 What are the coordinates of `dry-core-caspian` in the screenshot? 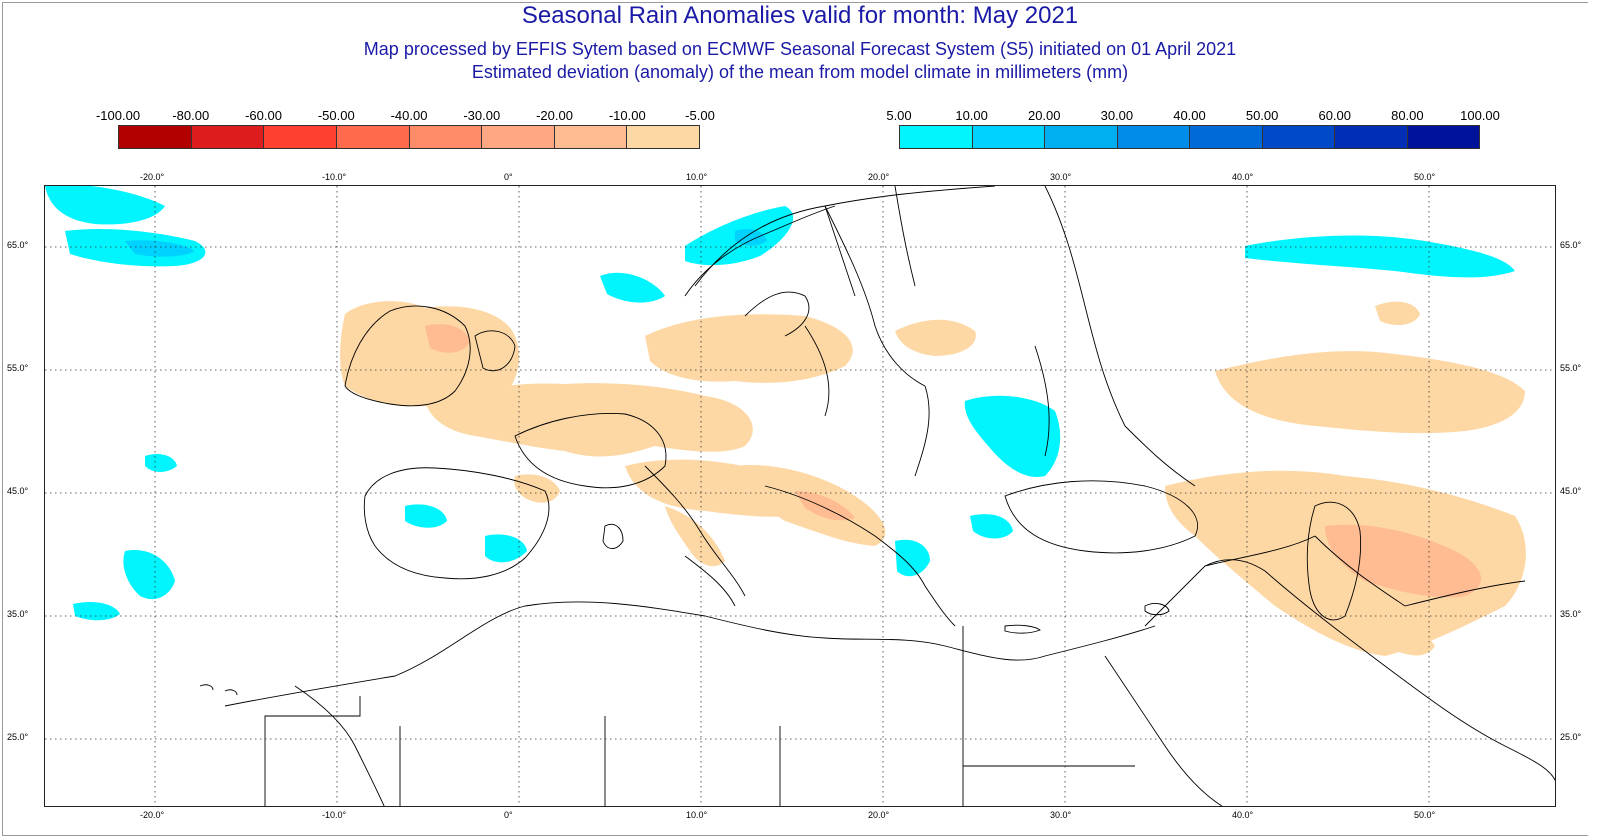 It's located at (1403, 561).